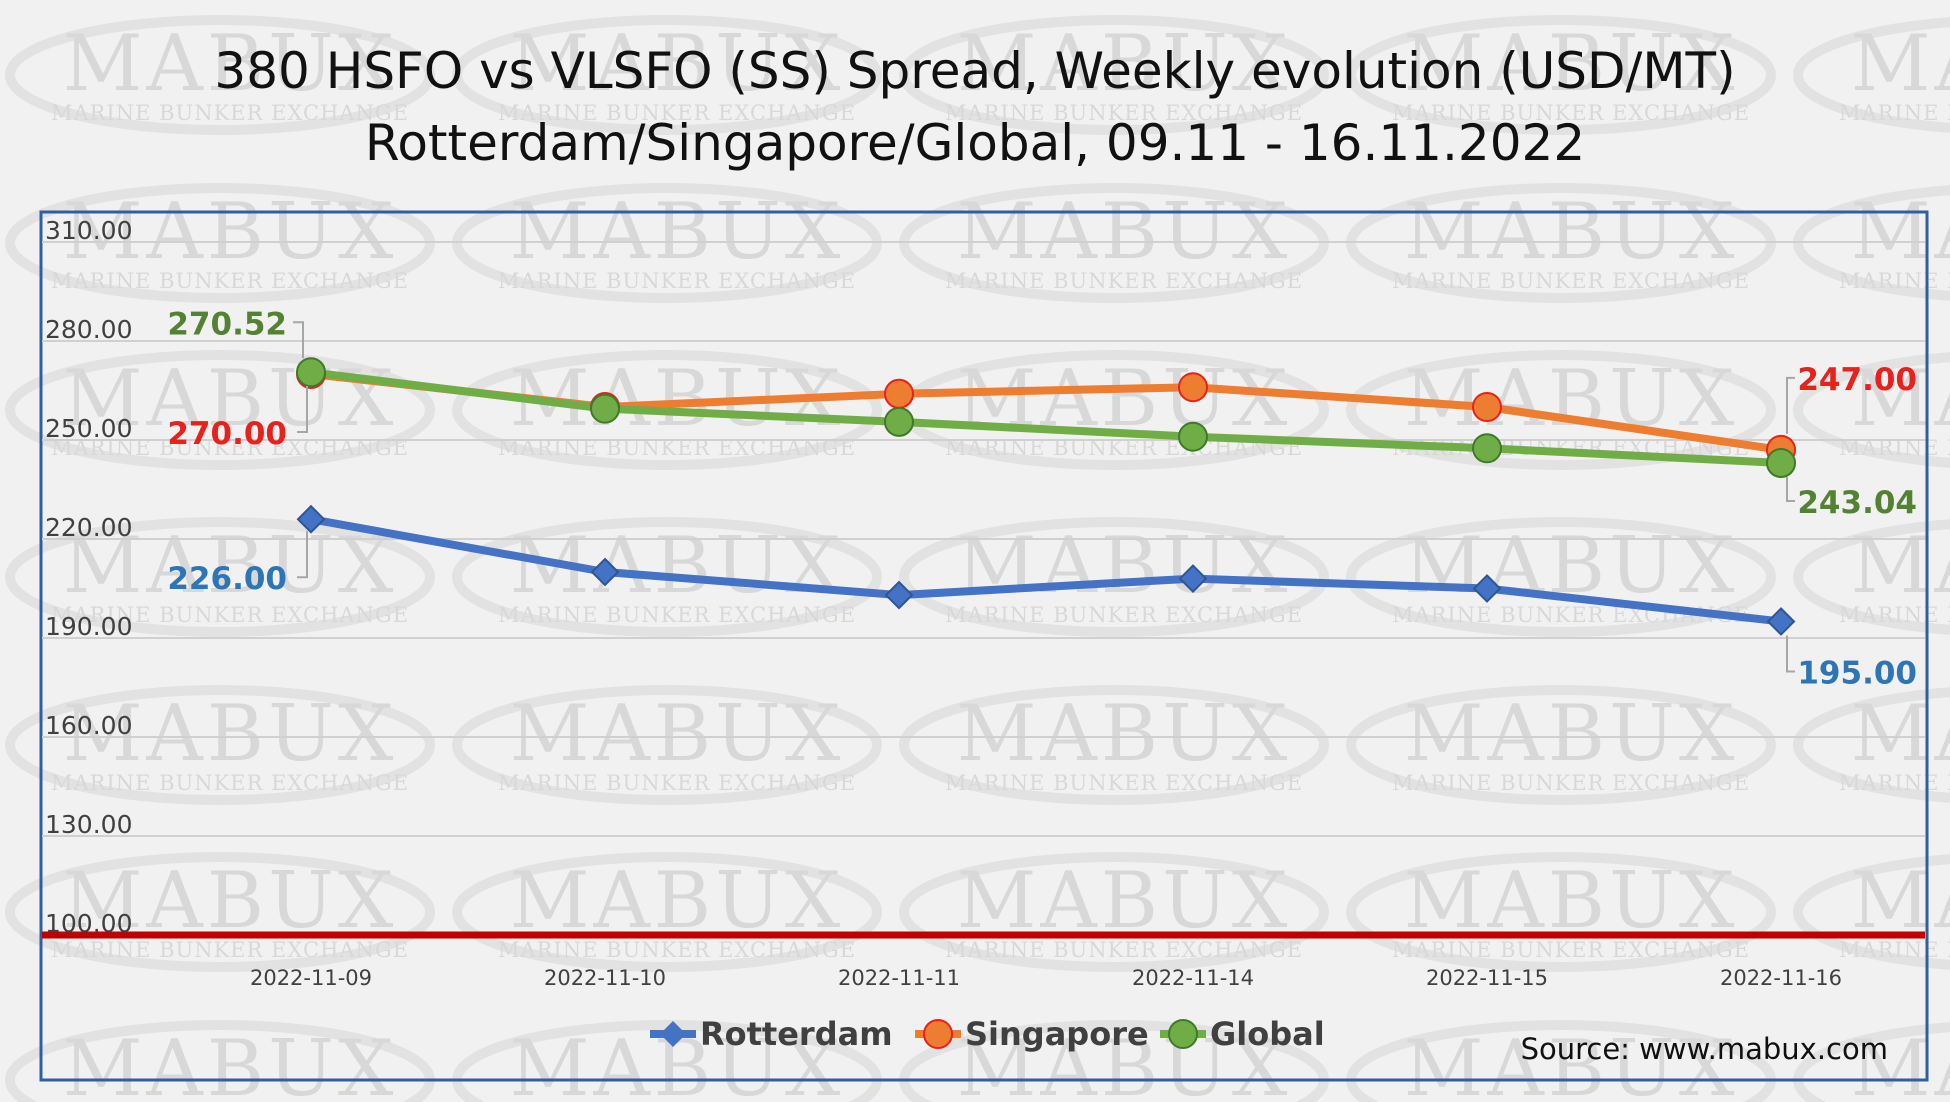  I want to click on y-tick-label: 280.00, so click(88, 329).